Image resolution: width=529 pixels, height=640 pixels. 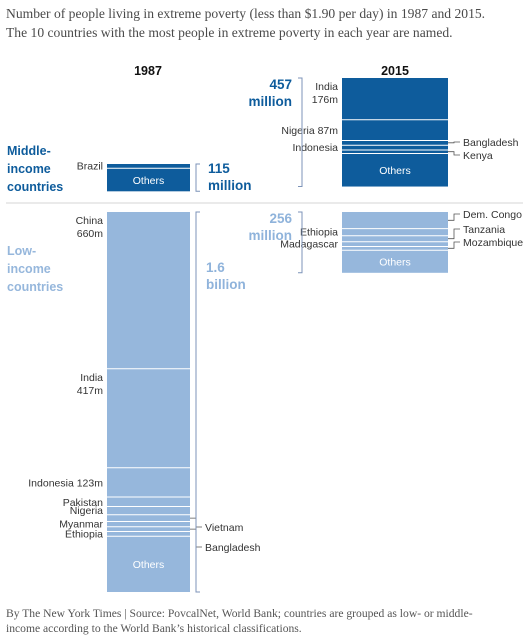 I want to click on stack-2015-low-segment-others, so click(x=395, y=261).